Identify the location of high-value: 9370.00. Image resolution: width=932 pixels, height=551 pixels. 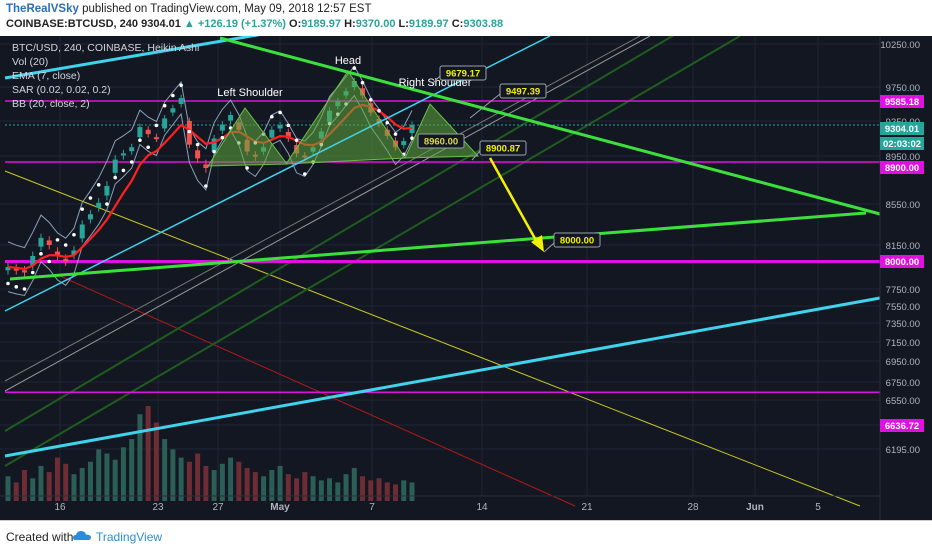
(375, 24).